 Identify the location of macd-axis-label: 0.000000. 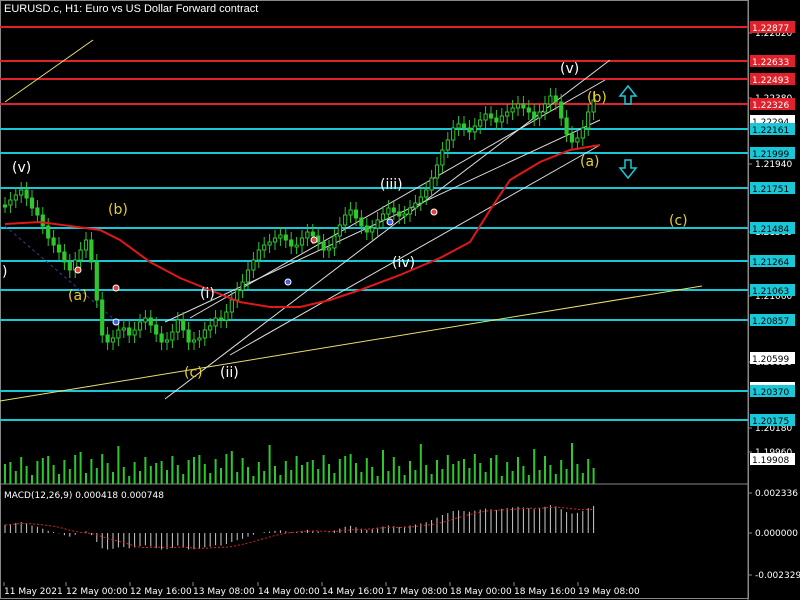
(776, 534).